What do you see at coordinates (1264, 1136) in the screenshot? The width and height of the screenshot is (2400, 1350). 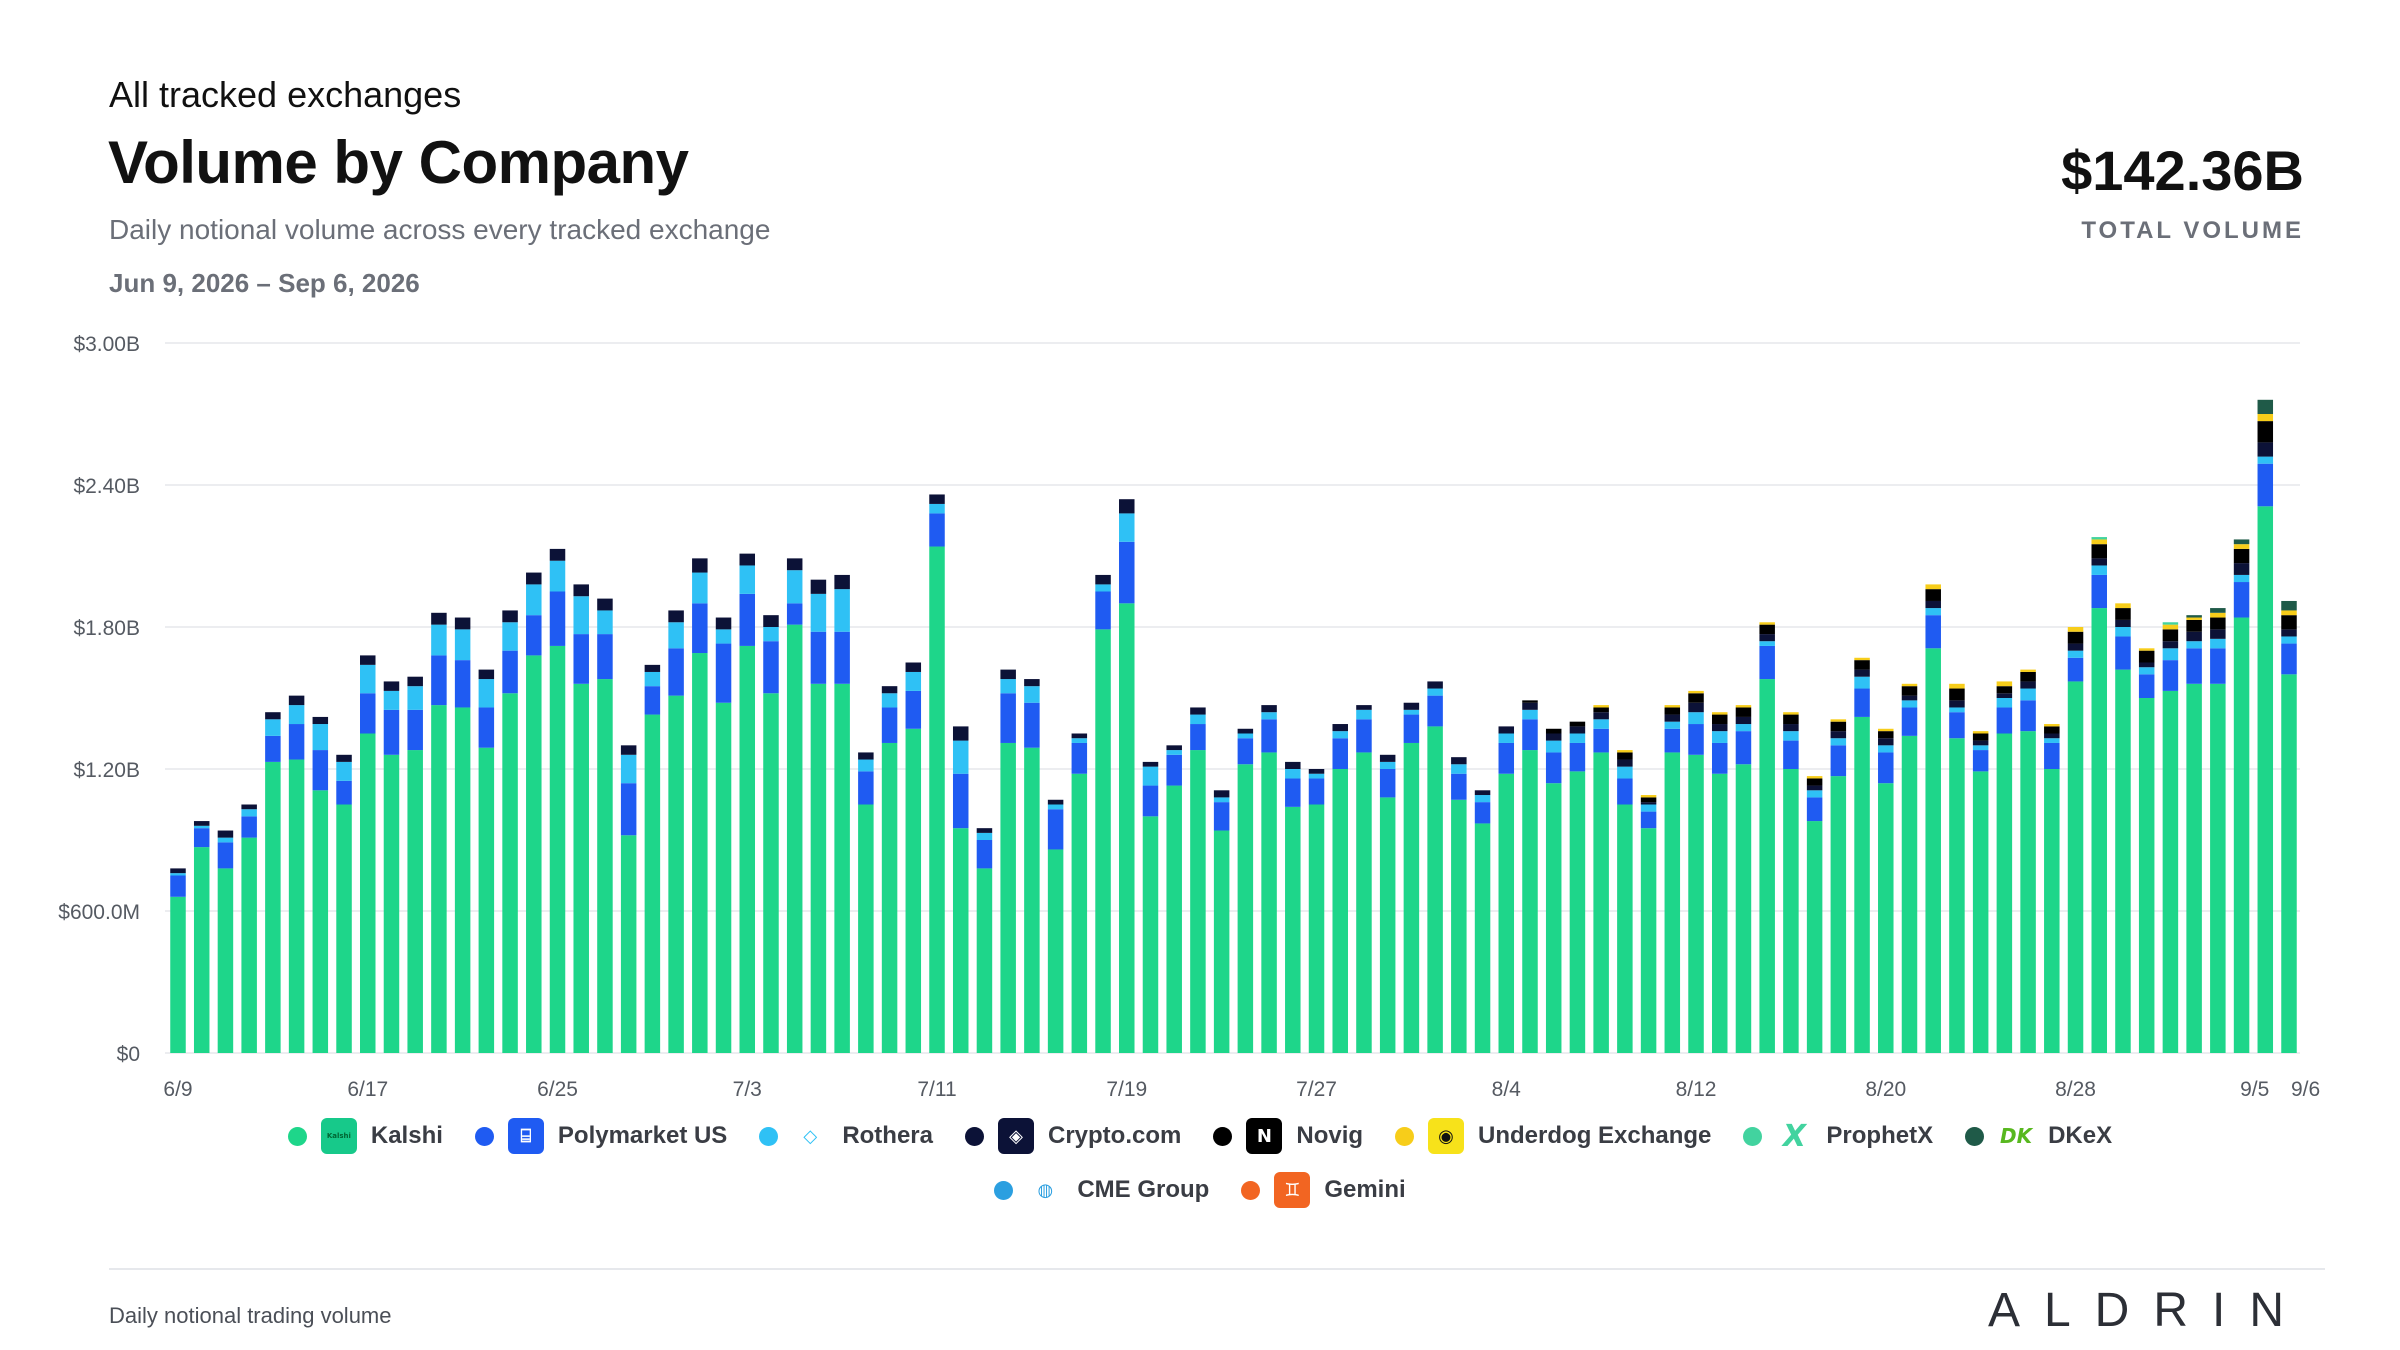 I see `novig-logo-icon: N` at bounding box center [1264, 1136].